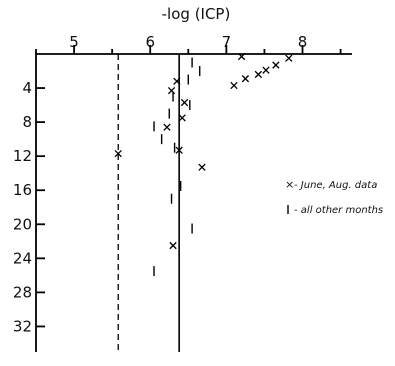 This screenshot has height=366, width=395. I want to click on x-tick-label: 5, so click(74, 42).